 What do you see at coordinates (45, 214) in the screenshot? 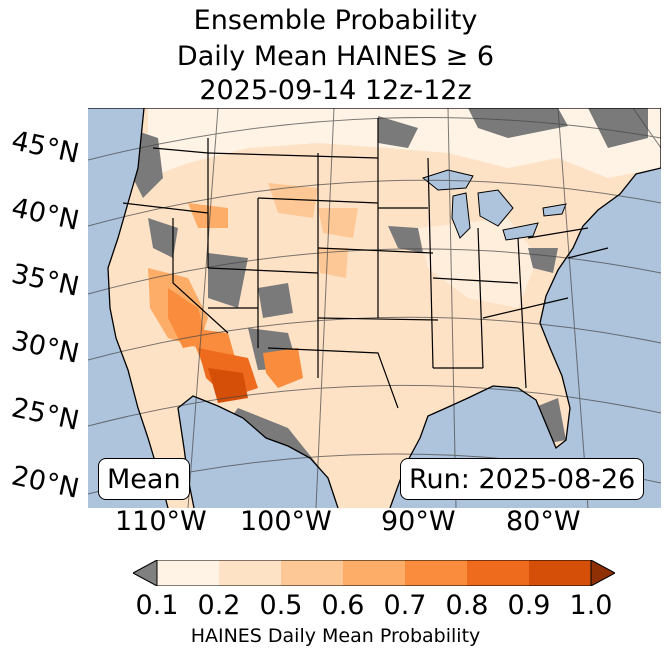
I see `lat-label-40n: 40°N` at bounding box center [45, 214].